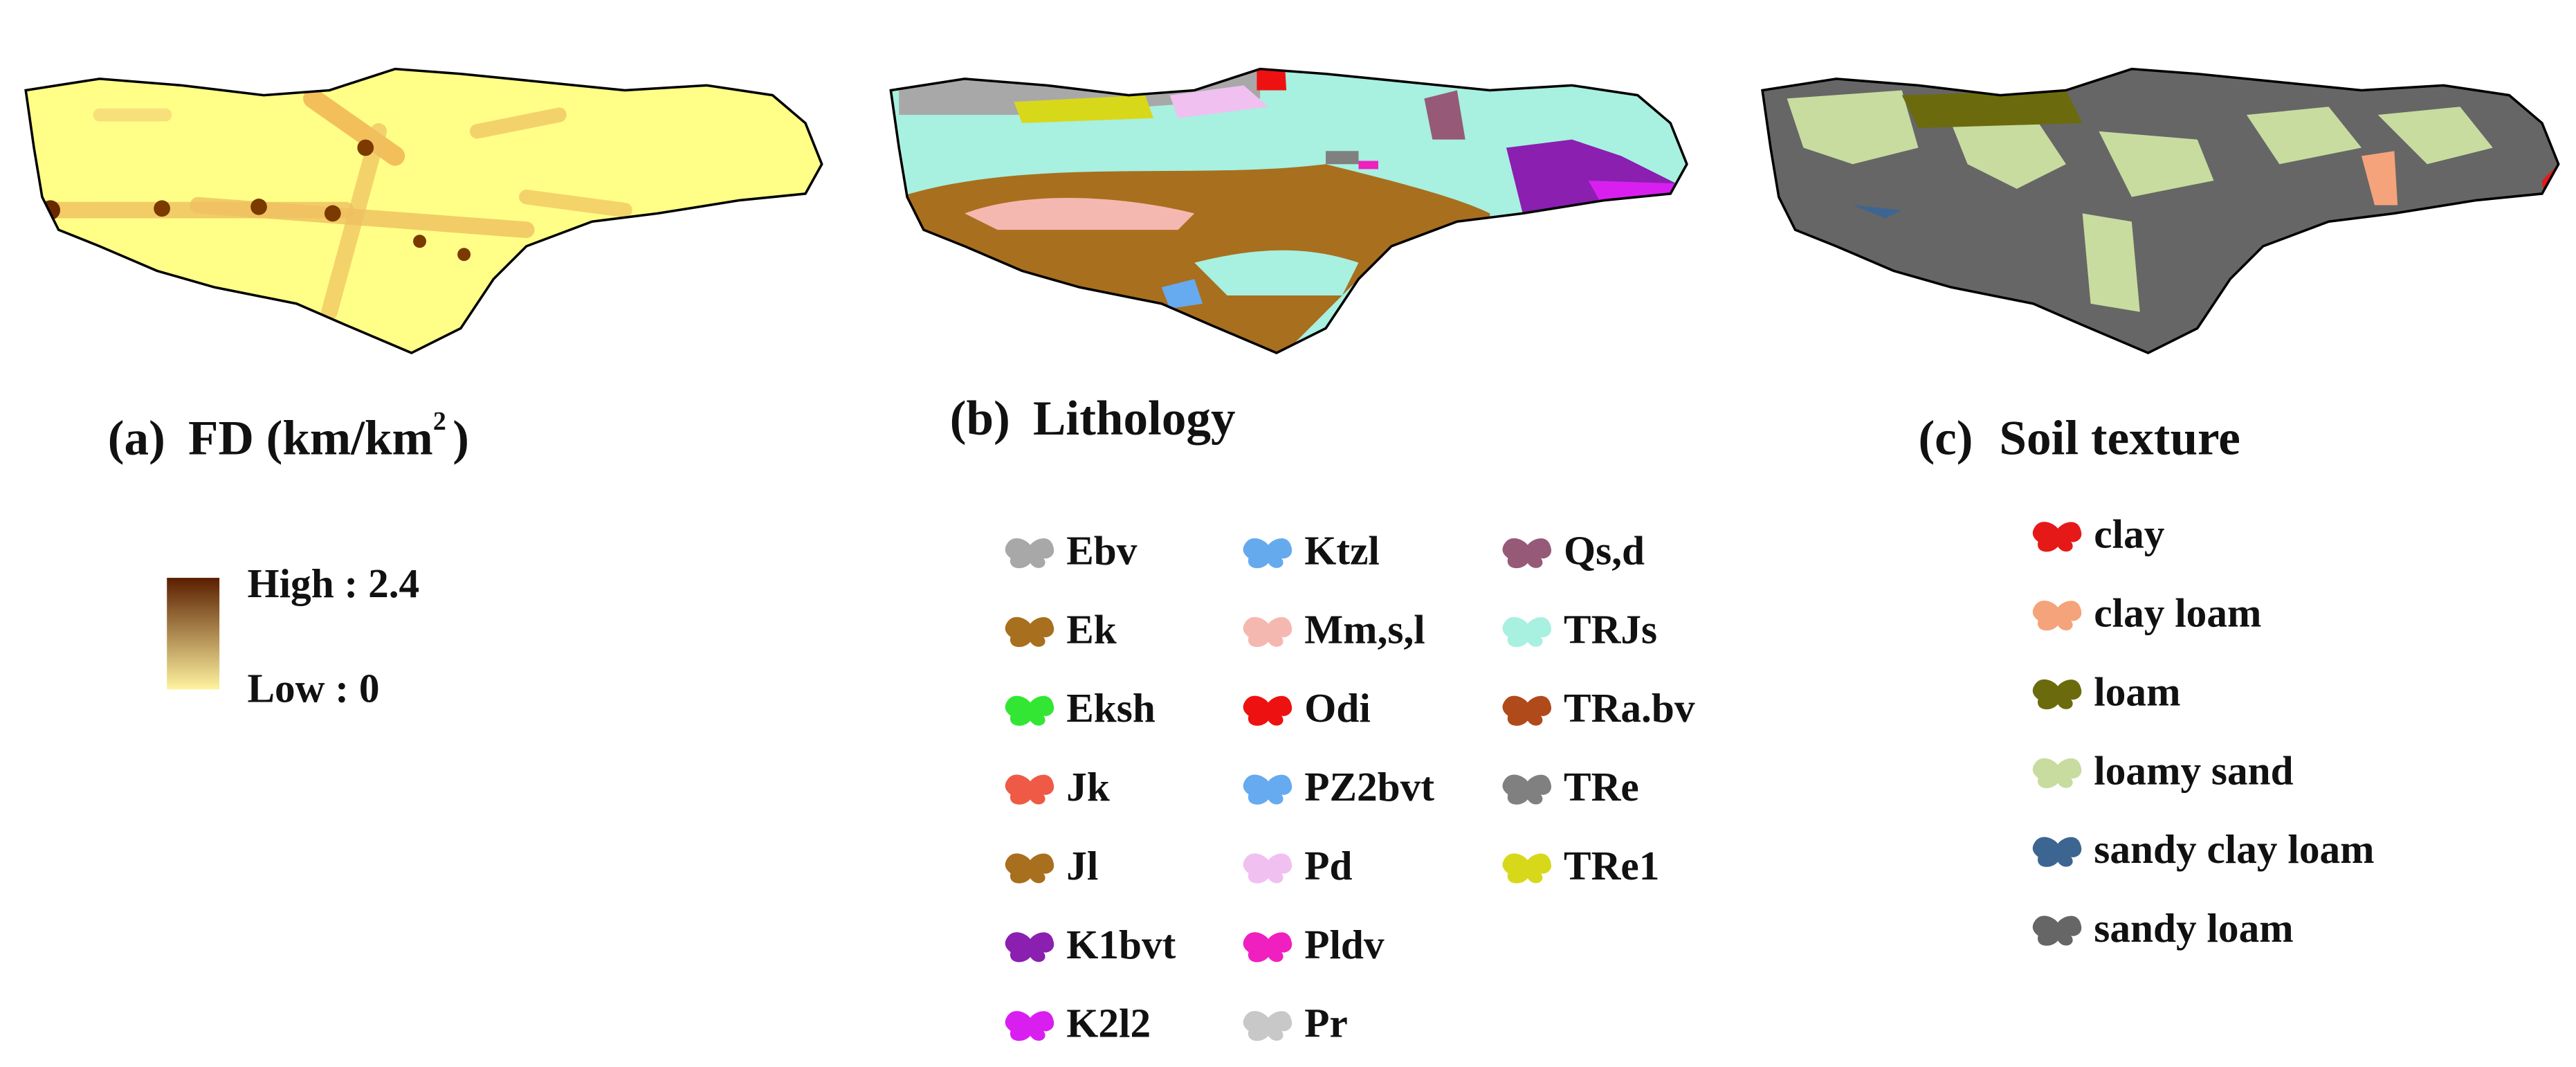 This screenshot has height=1067, width=2576. I want to click on panel-title: (c) Soil texture, so click(2079, 439).